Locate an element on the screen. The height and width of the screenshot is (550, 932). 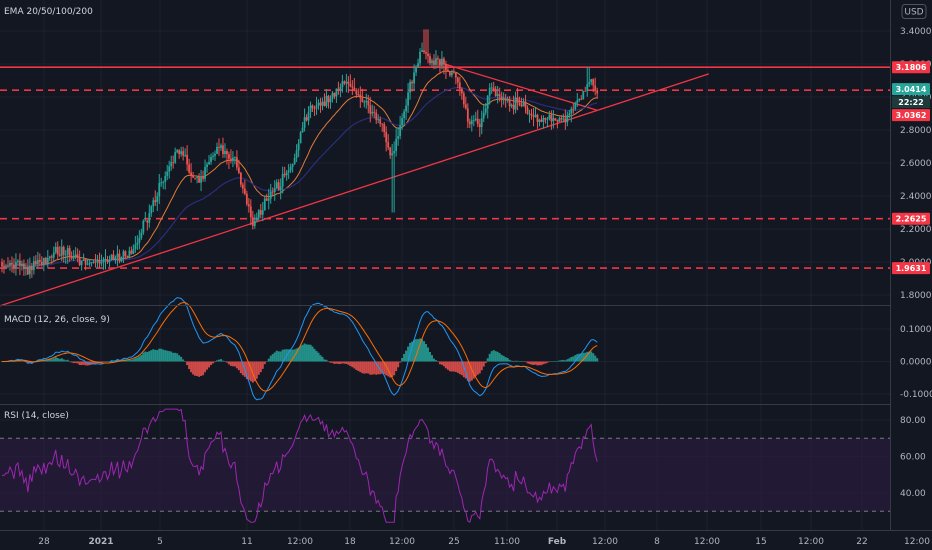
rsi-plot is located at coordinates (300, 465).